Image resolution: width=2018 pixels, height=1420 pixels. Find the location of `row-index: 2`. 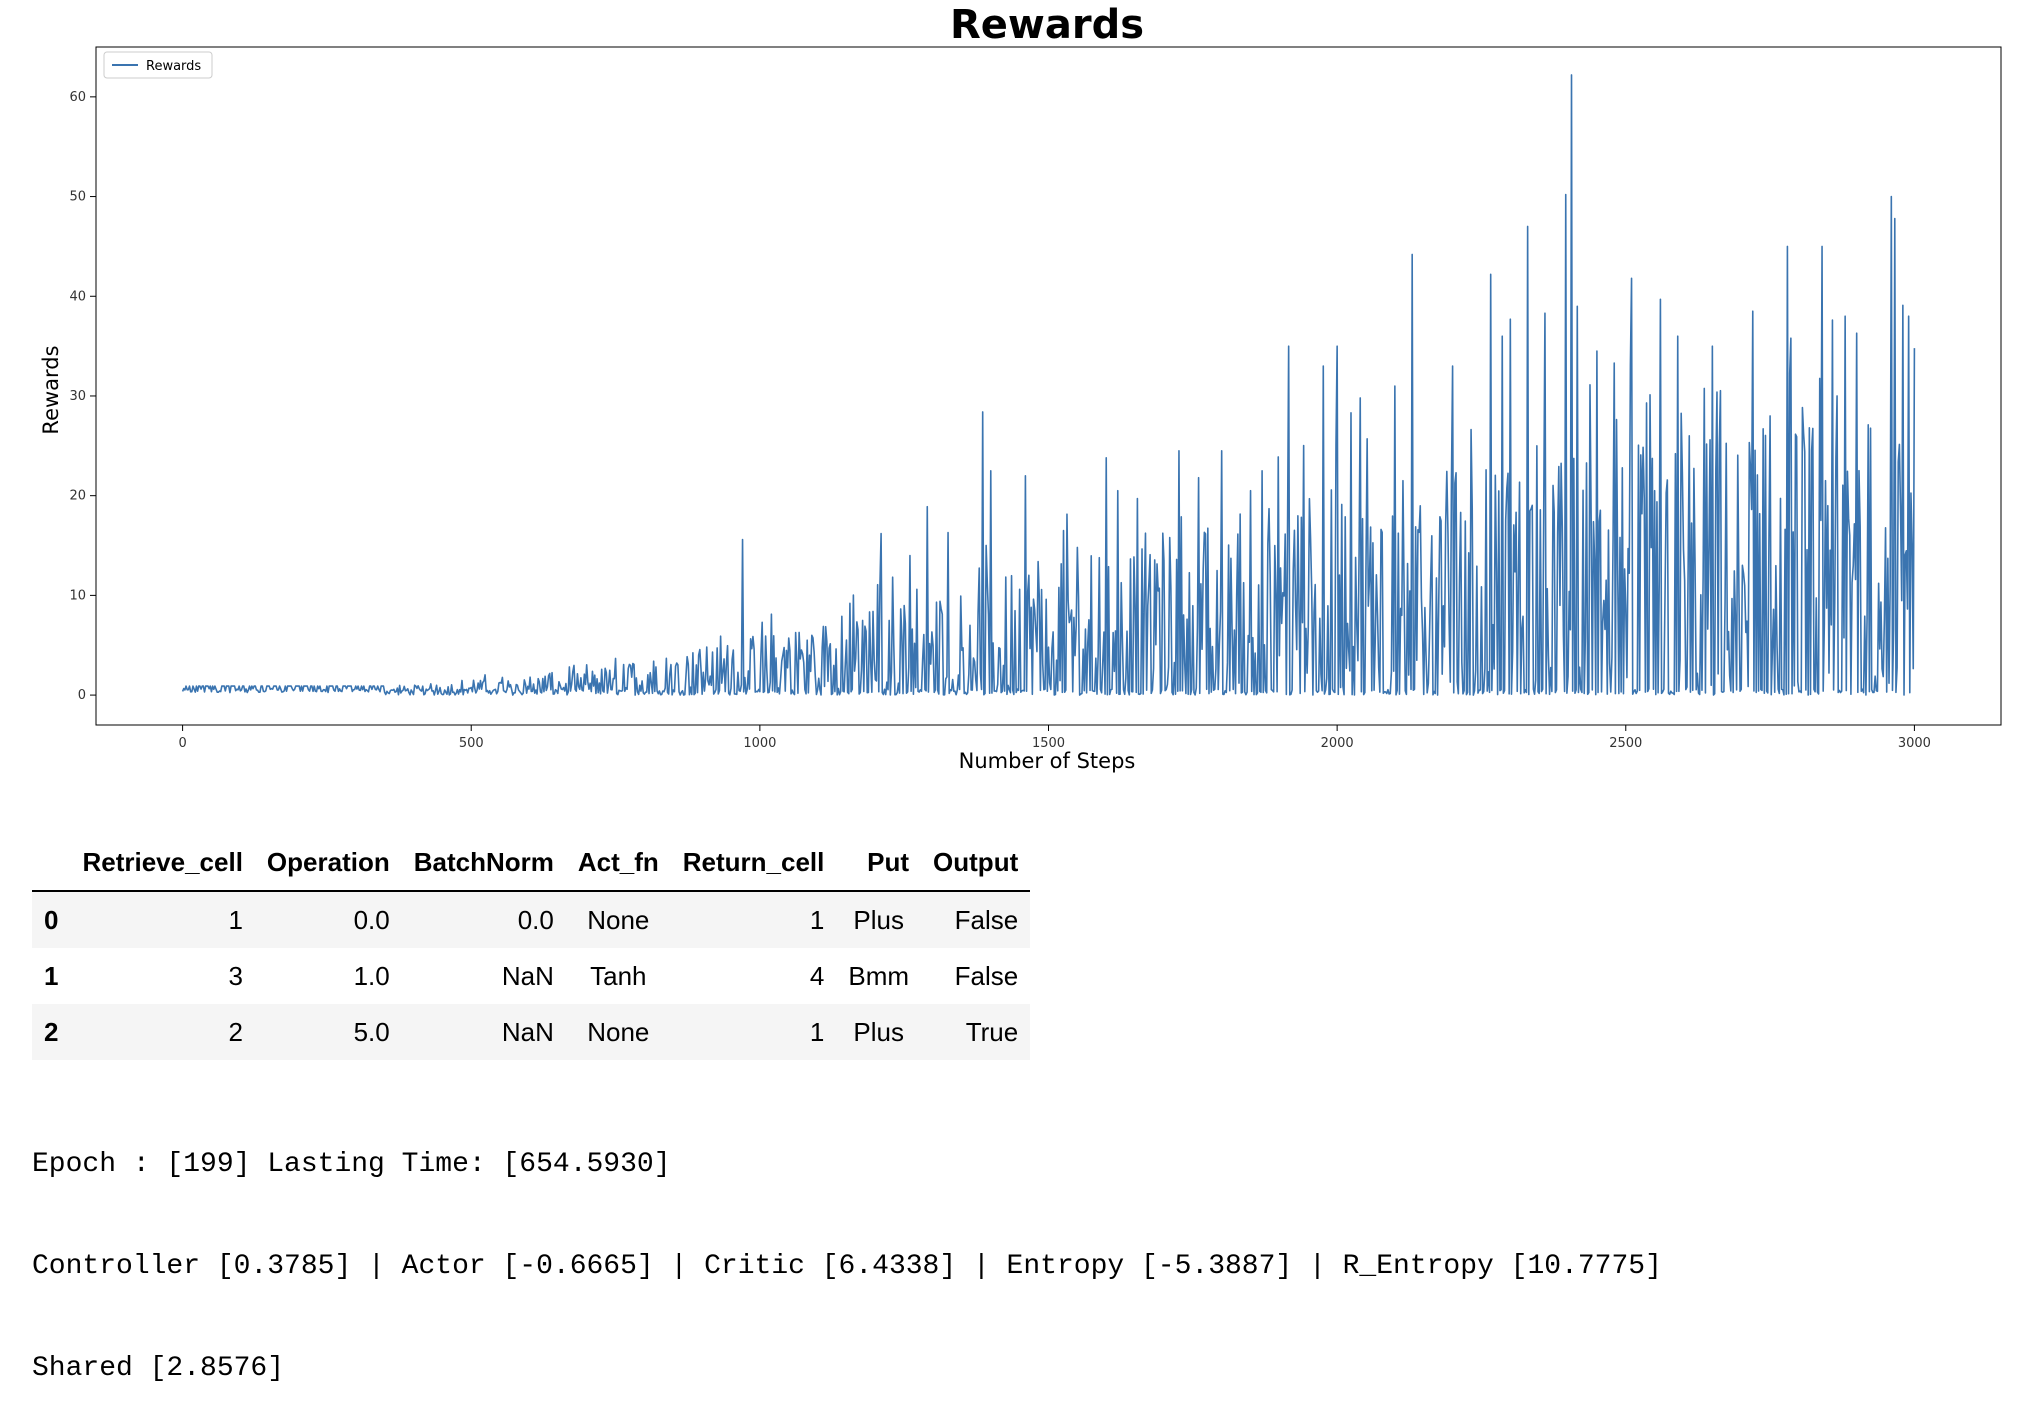

row-index: 2 is located at coordinates (51, 1031).